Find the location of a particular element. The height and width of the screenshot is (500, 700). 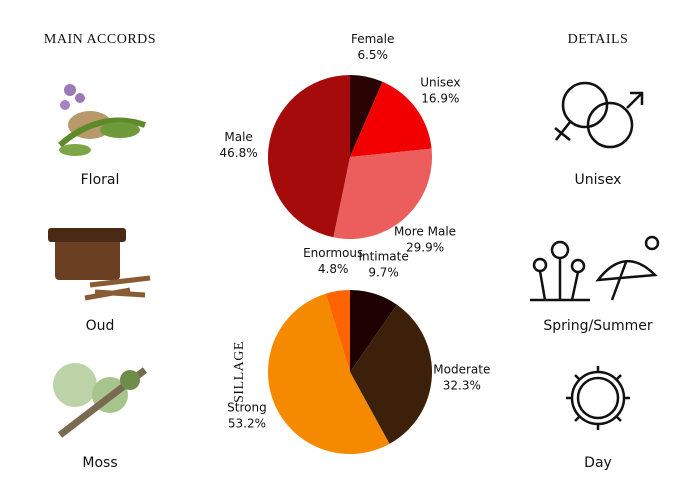

accord-label: Oud is located at coordinates (100, 326).